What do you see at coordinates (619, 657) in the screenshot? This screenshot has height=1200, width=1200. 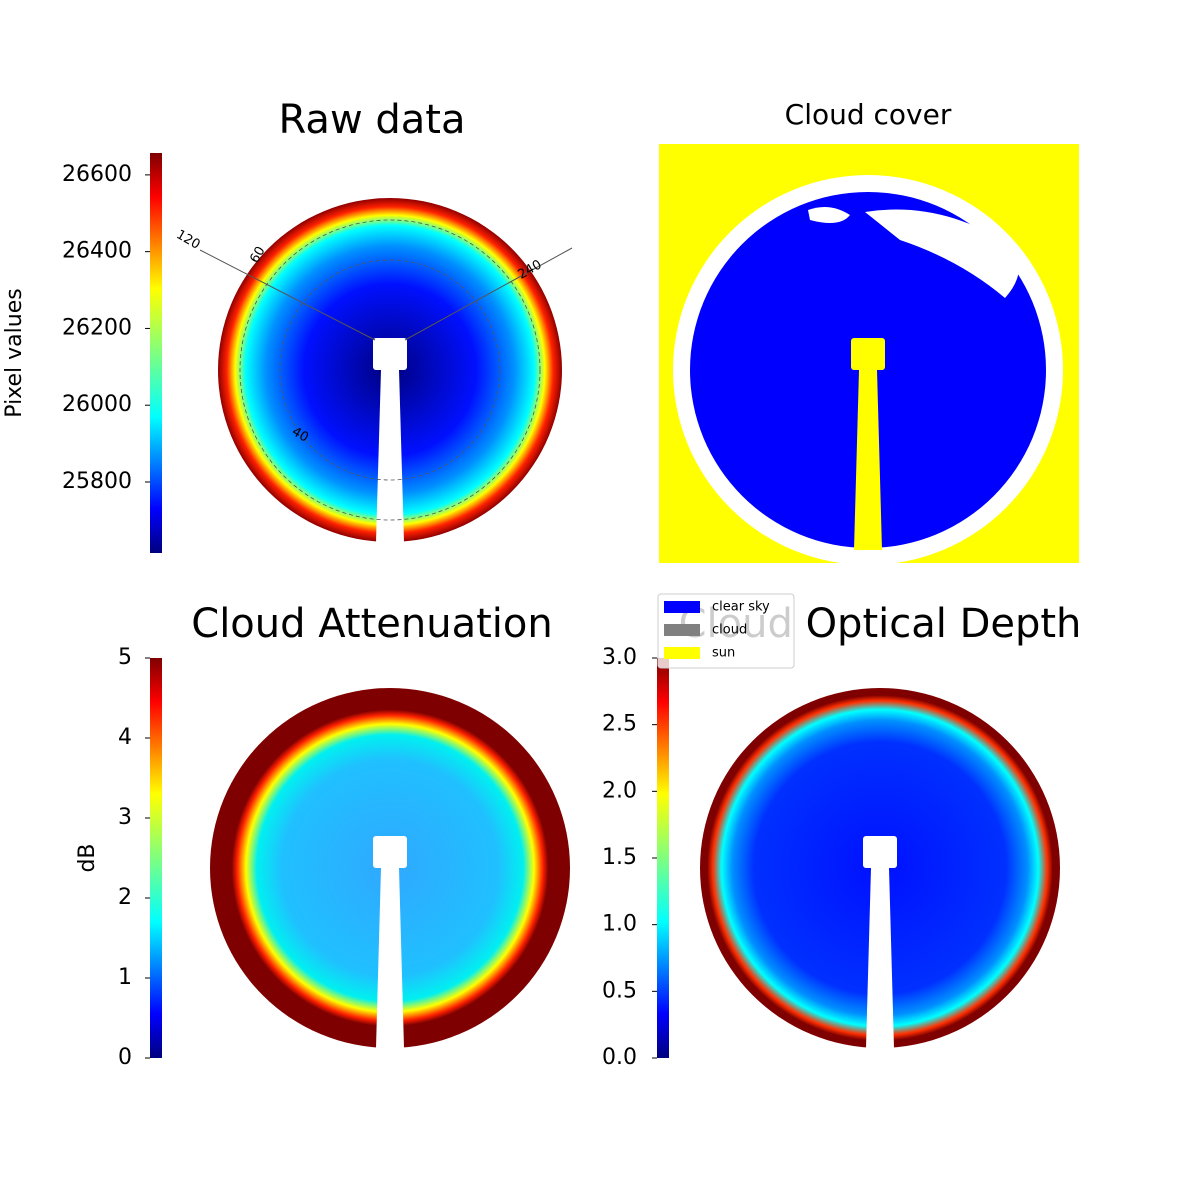 I see `colorbar-tick-label: 3.0` at bounding box center [619, 657].